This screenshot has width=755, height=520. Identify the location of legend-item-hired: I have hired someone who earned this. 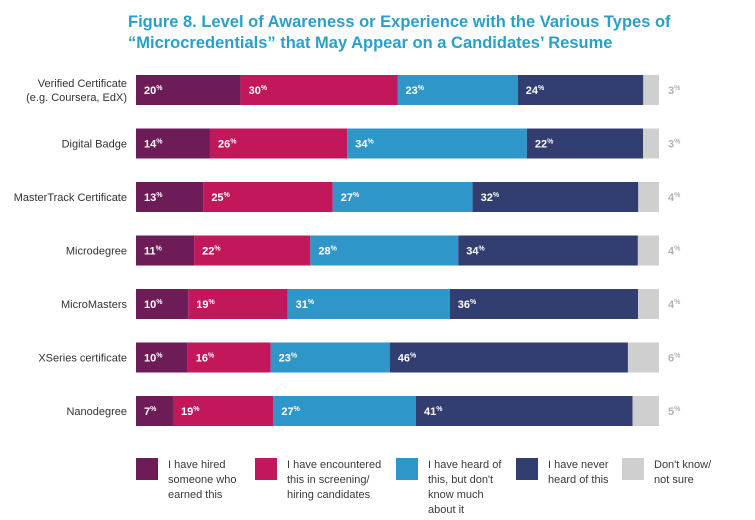
(186, 480).